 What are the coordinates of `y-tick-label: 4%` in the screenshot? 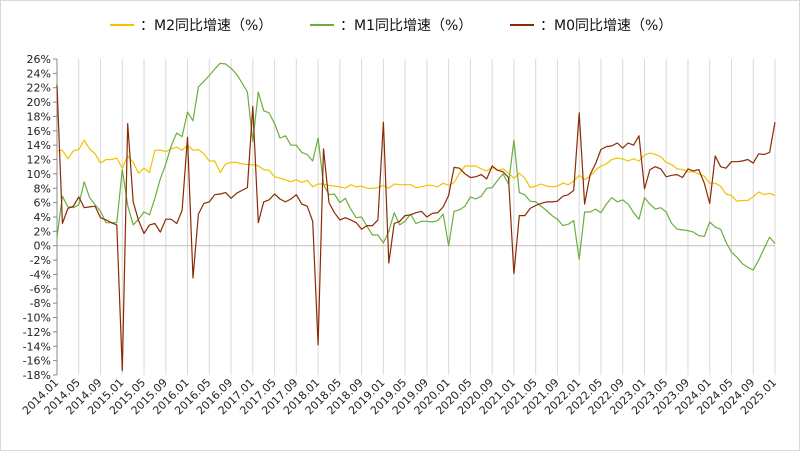 It's located at (42, 217).